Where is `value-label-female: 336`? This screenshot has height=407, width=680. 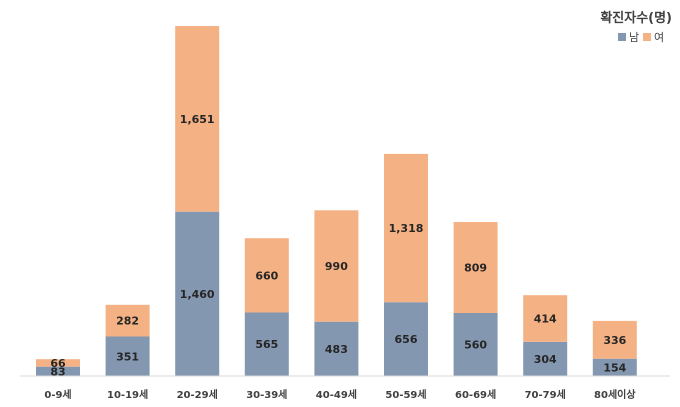 value-label-female: 336 is located at coordinates (614, 340).